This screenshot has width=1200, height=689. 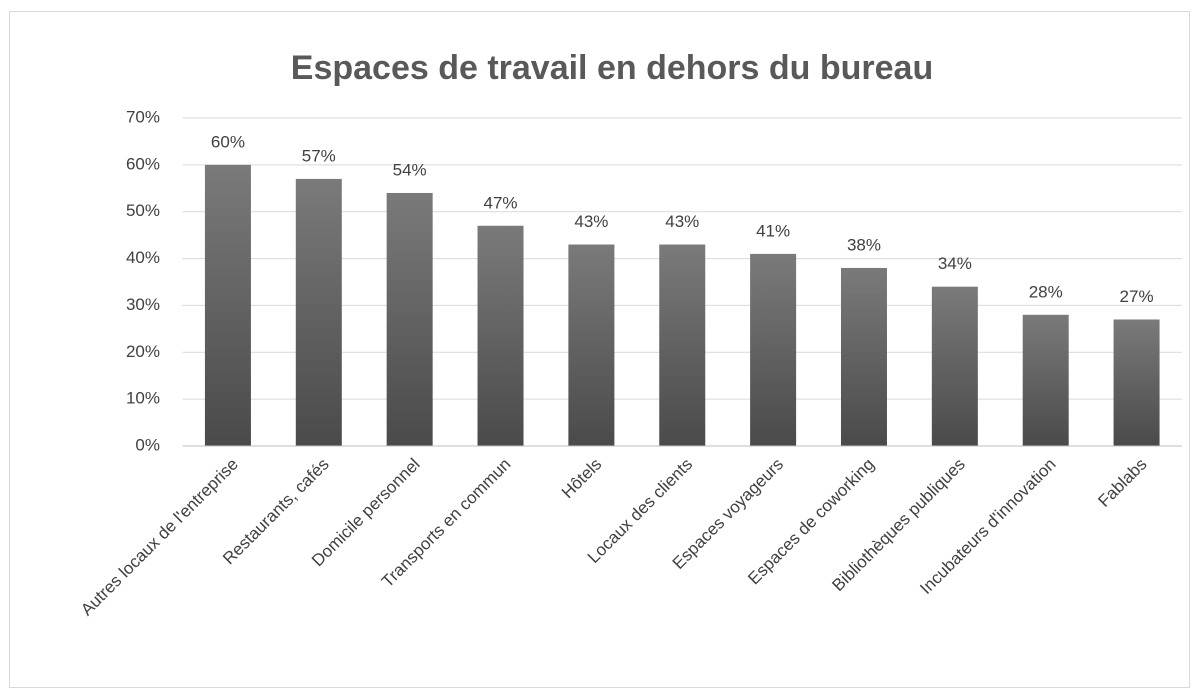 I want to click on y-tick-label: 30%, so click(x=143, y=304).